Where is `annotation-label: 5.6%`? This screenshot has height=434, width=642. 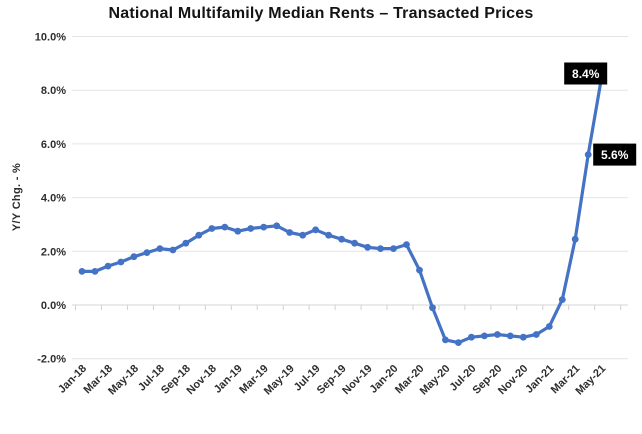
annotation-label: 5.6% is located at coordinates (615, 155).